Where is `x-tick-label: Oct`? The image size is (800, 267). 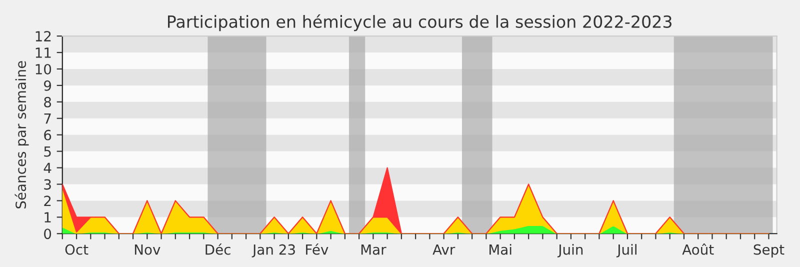
x-tick-label: Oct is located at coordinates (76, 249).